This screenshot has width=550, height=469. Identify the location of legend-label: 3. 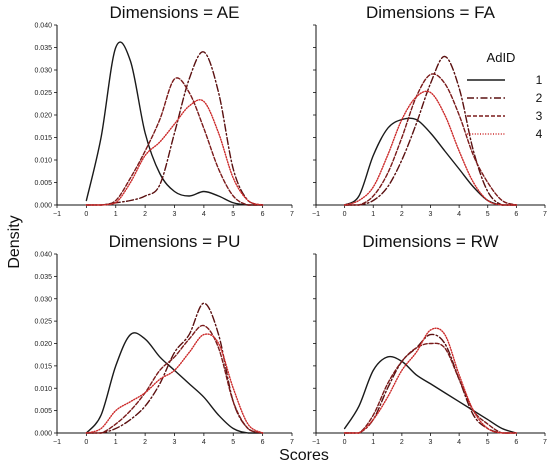
(539, 116).